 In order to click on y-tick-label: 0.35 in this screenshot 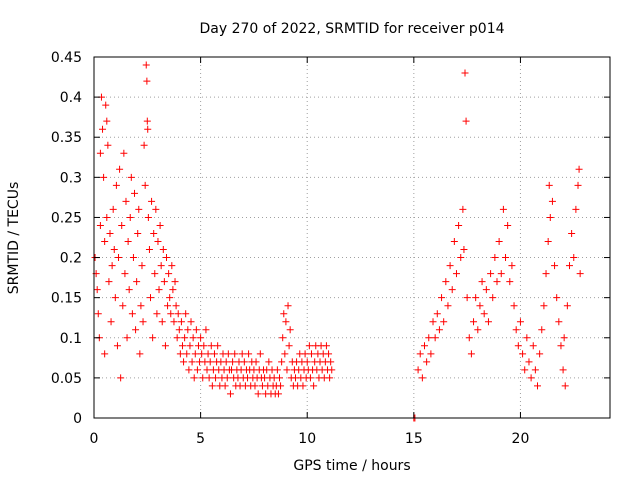, I will do `click(66, 138)`.